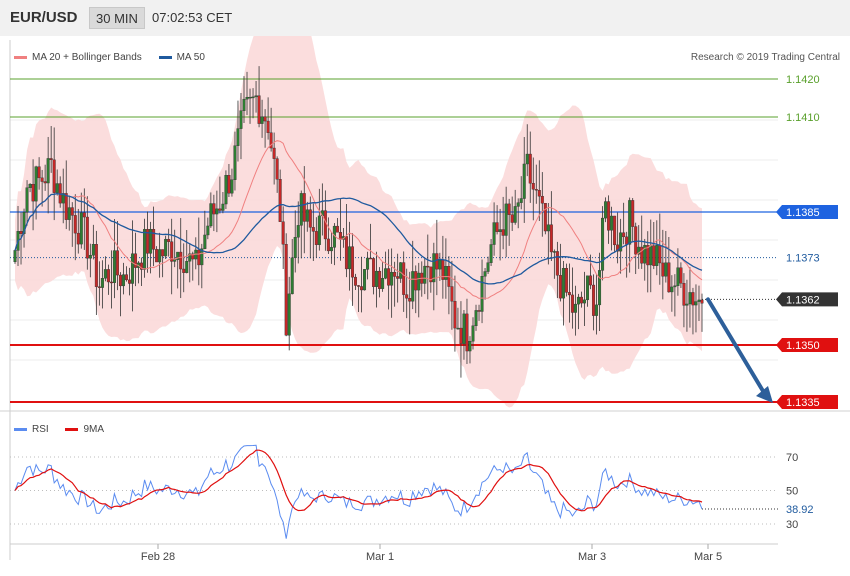 The image size is (850, 576). I want to click on legend-item-rsi: RSI, so click(31, 429).